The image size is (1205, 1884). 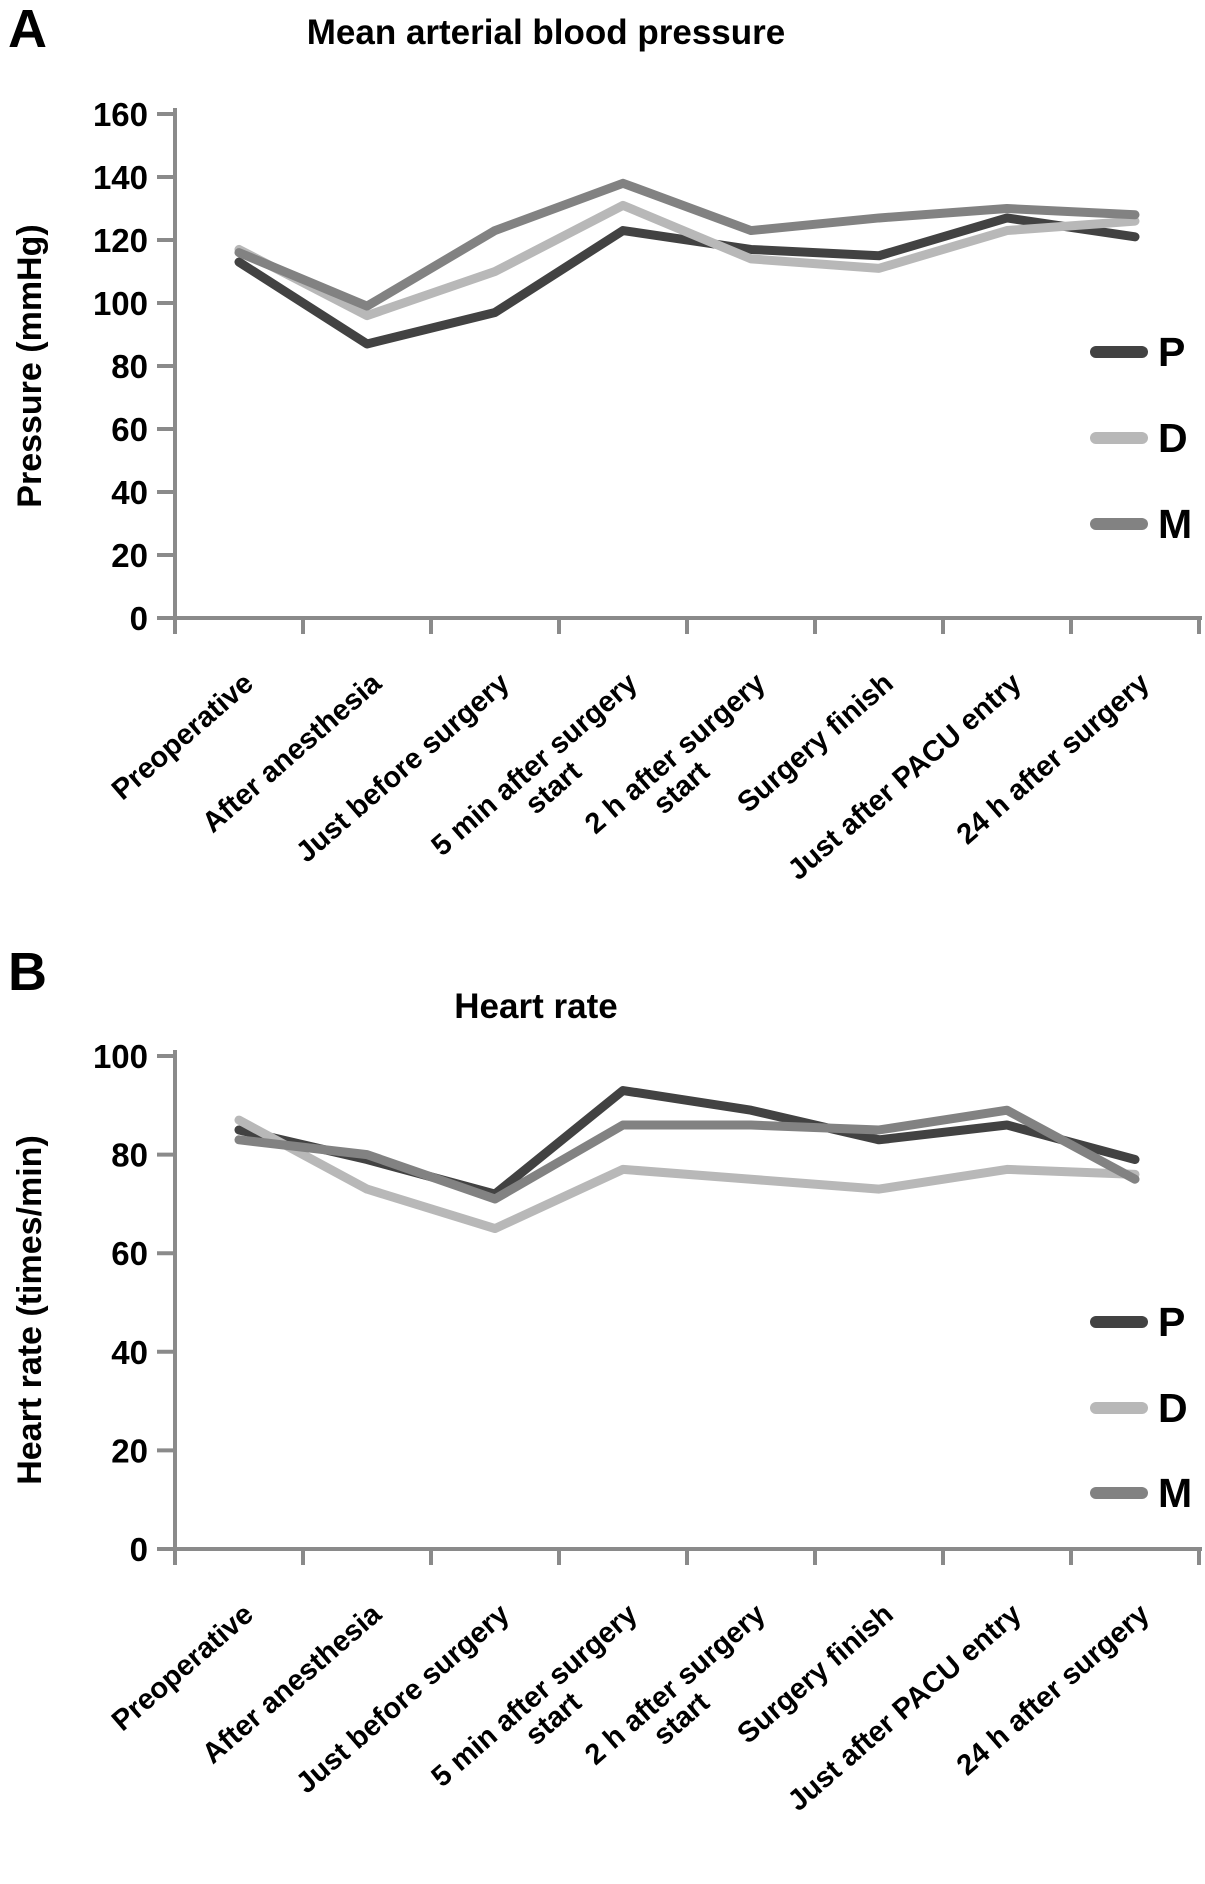 I want to click on y-axis-ticks: 0 20 40 60 80 100, so click(x=134, y=1303).